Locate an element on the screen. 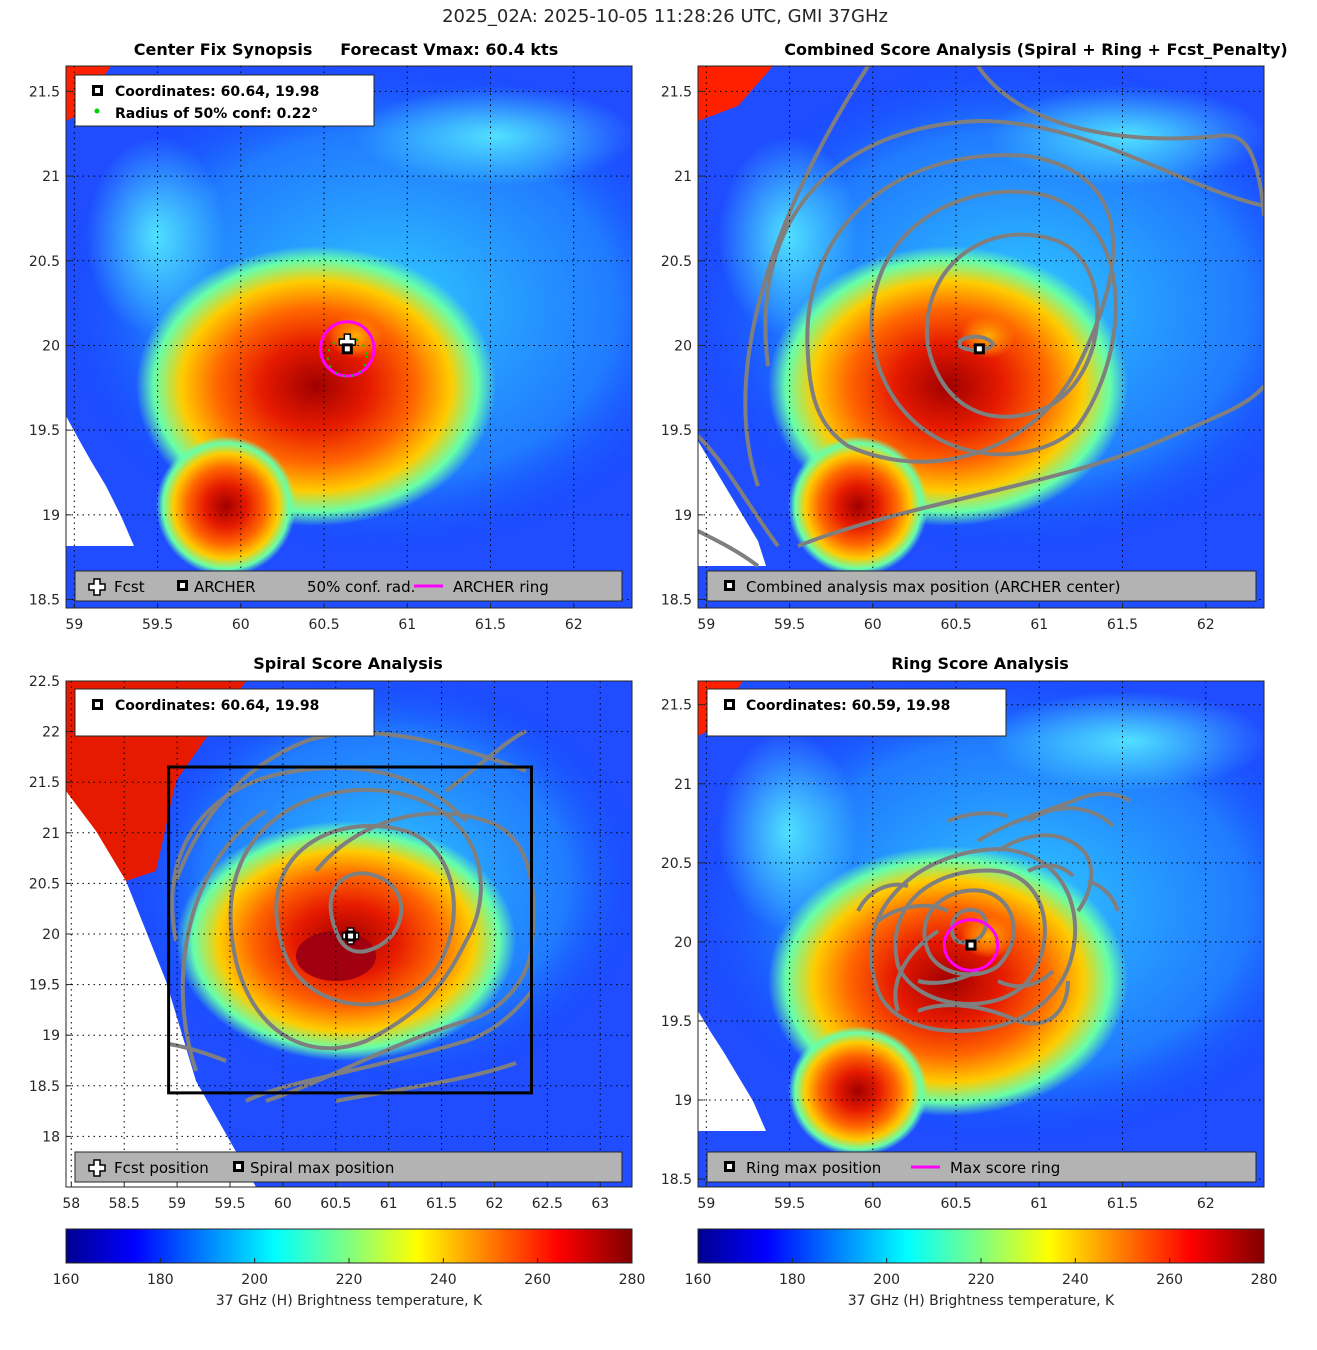 This screenshot has width=1317, height=1350. y-tick-label: 22.5 is located at coordinates (44, 682).